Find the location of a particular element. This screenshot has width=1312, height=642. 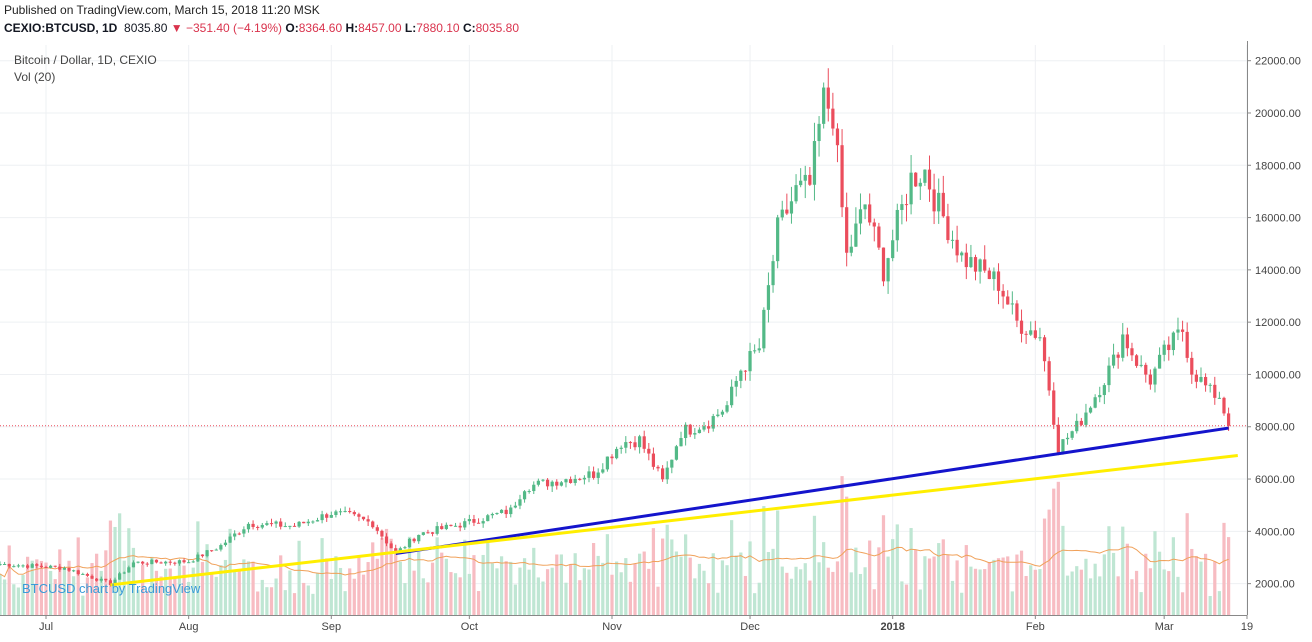

x-tick-label: Nov is located at coordinates (612, 627).